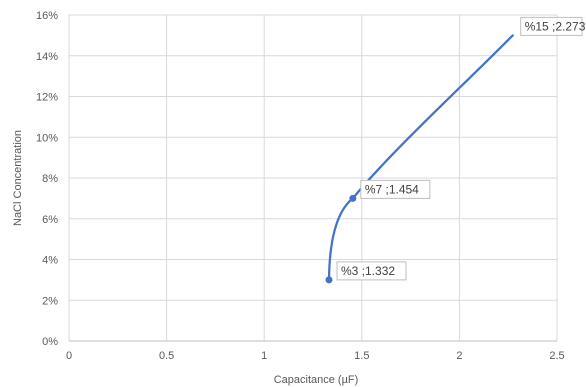  I want to click on y-tick-label: 10%, so click(47, 138).